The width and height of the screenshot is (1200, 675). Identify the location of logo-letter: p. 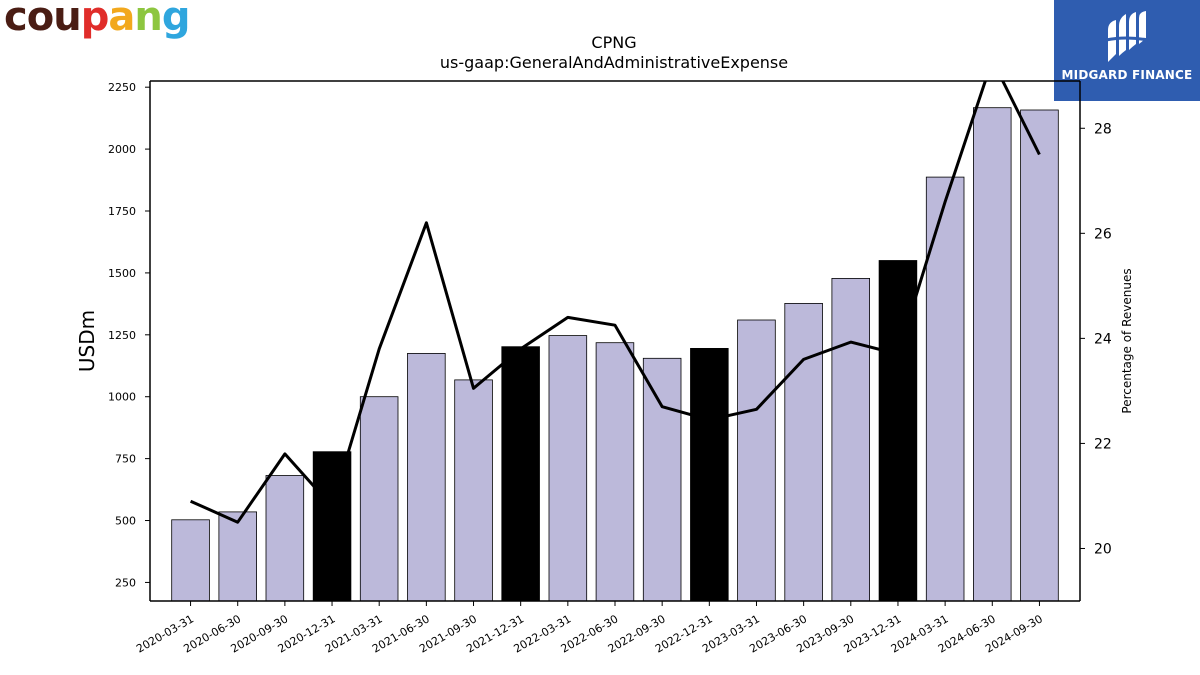
(95, 20).